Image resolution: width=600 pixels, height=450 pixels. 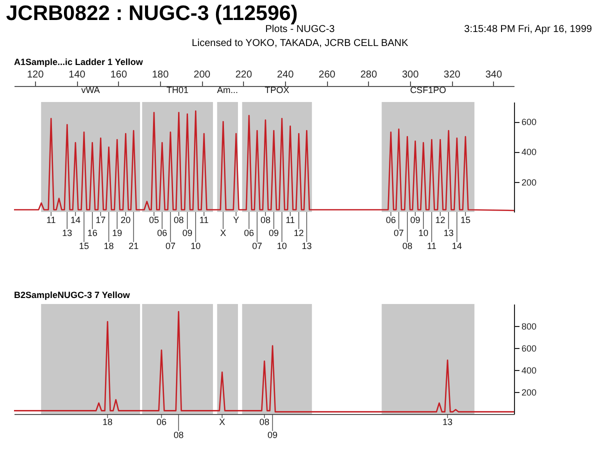 What do you see at coordinates (152, 13) in the screenshot?
I see `chart-title: JCRB0822 : NUGC-3 (112596)` at bounding box center [152, 13].